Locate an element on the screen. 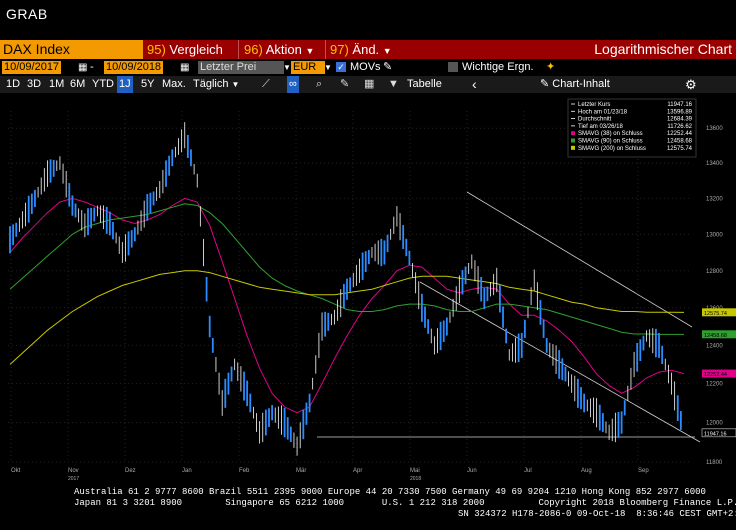 Image resolution: width=736 pixels, height=530 pixels. year-label: 2018 is located at coordinates (415, 479).